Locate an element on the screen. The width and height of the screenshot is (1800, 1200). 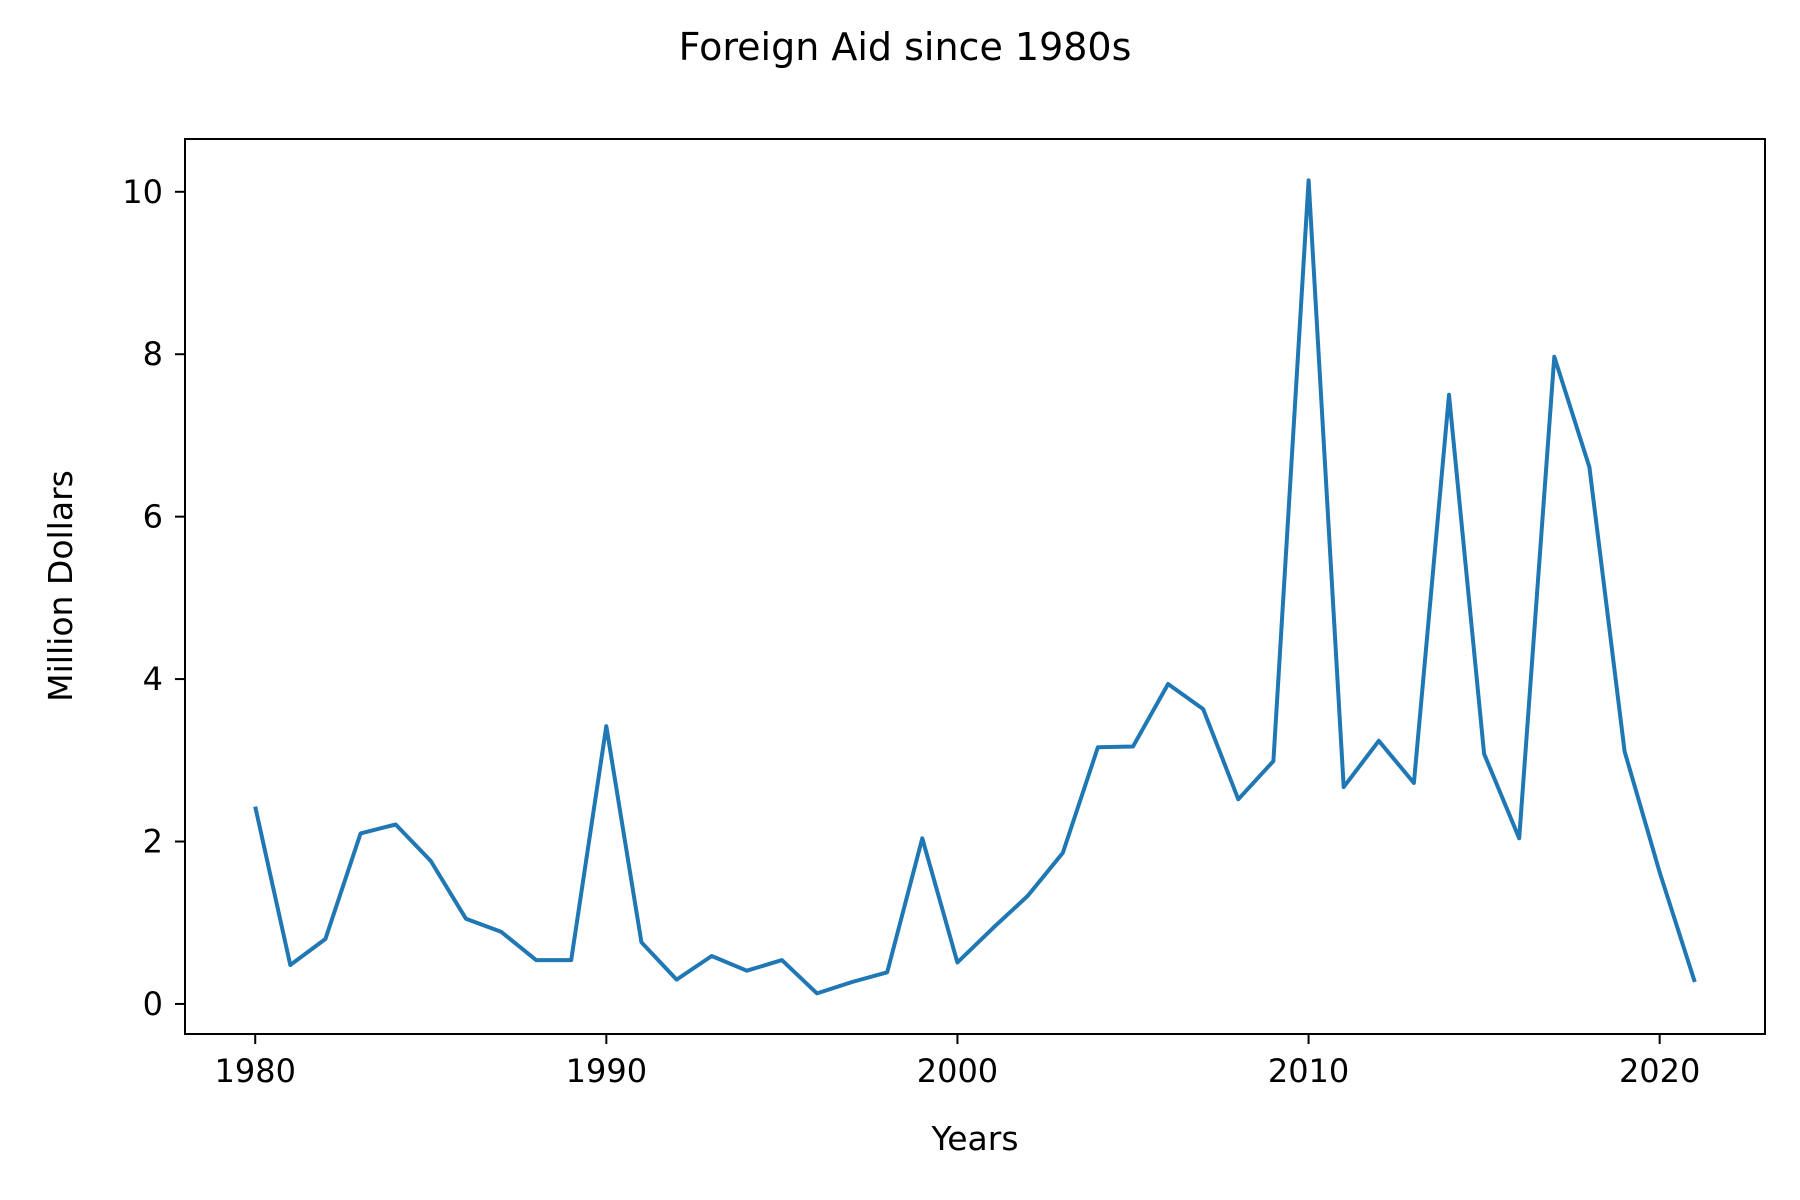
x-tick-label: 2010 is located at coordinates (1308, 1071).